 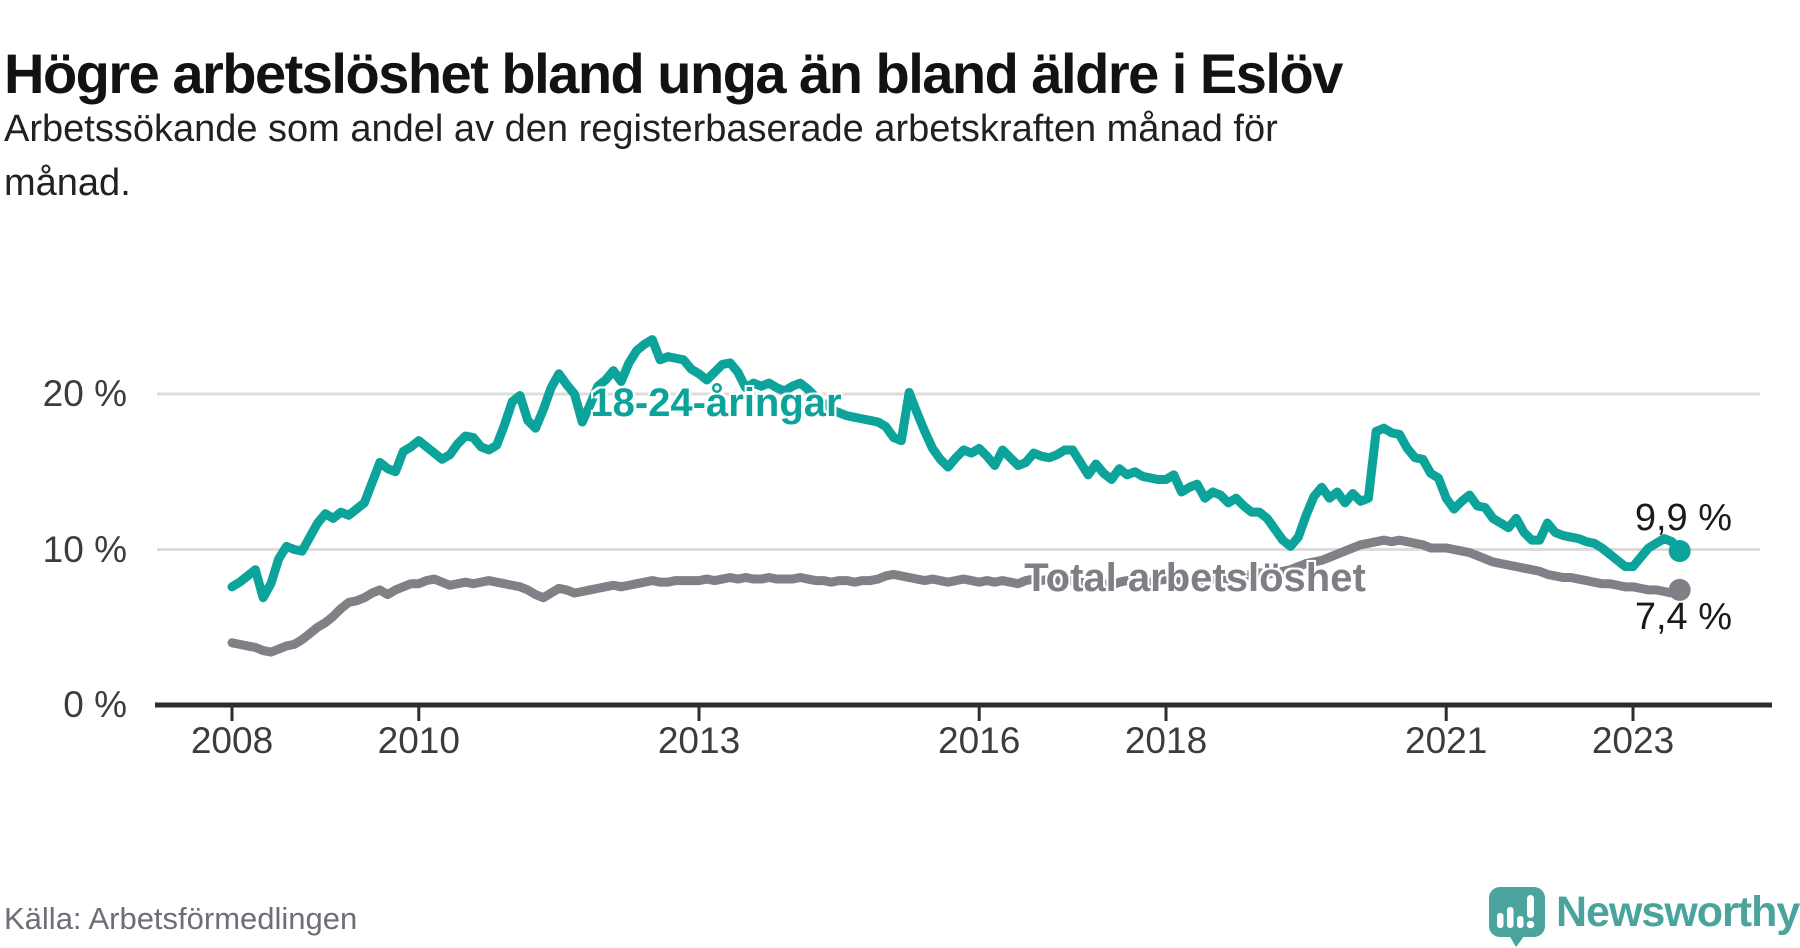 I want to click on x-axis-label: 2018, so click(x=1166, y=740).